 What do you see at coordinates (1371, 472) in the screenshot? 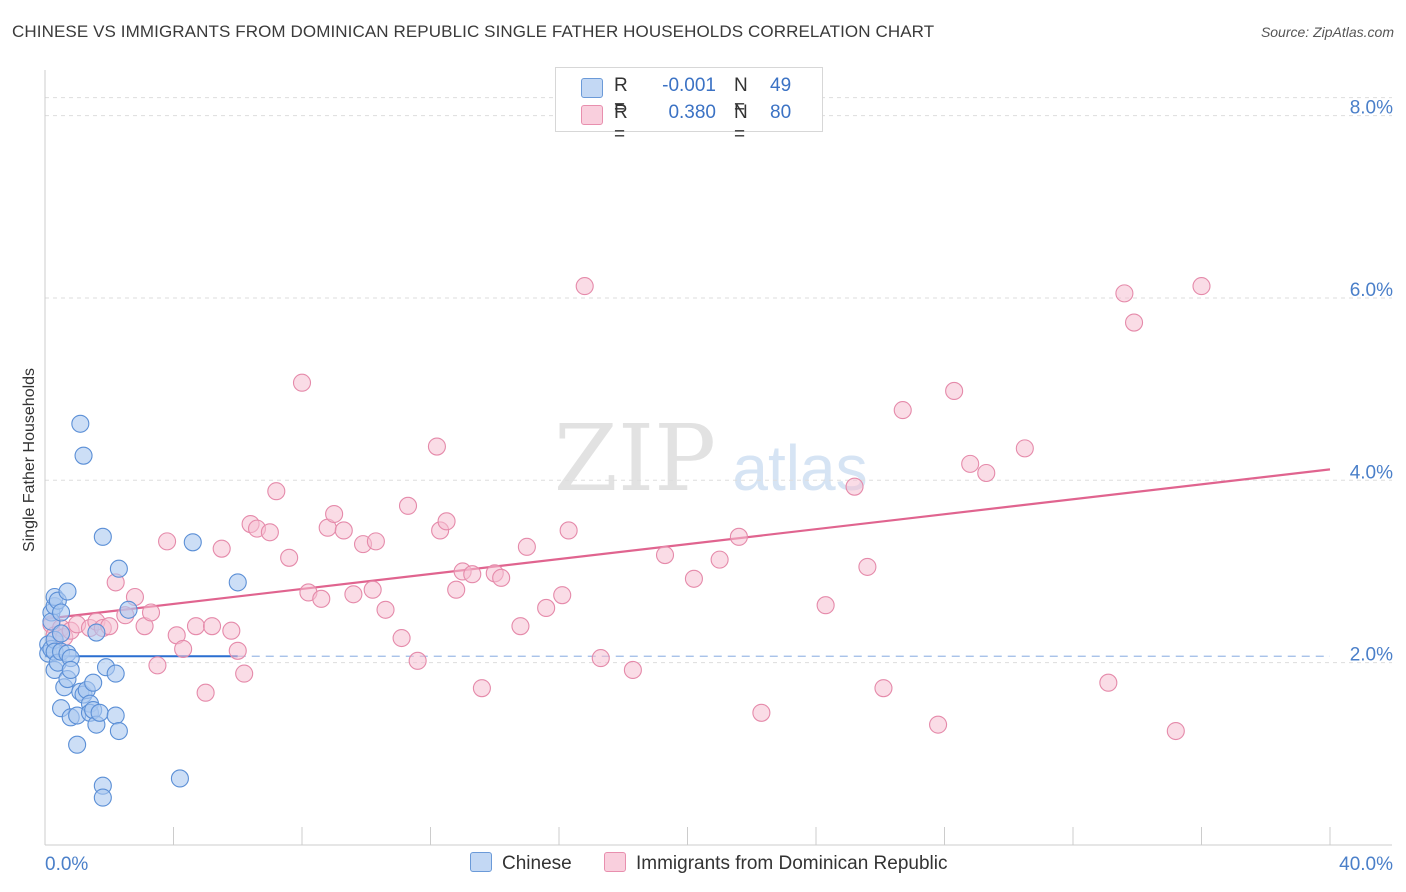
I see `y-tick-label: 4.0%` at bounding box center [1371, 472].